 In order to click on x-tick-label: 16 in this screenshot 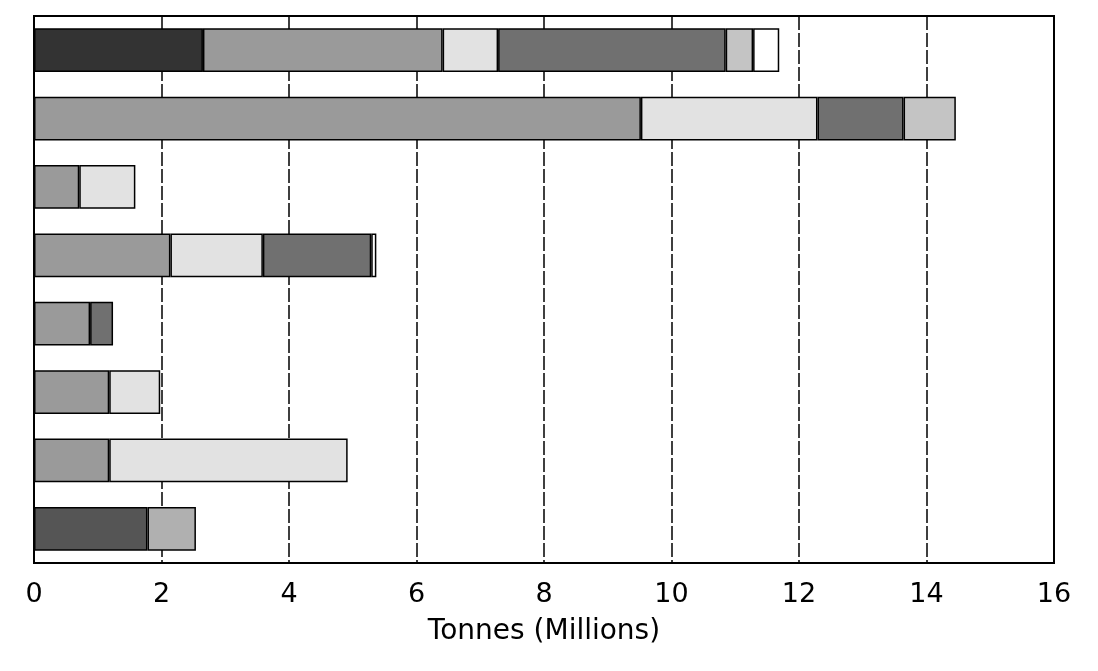, I will do `click(1054, 592)`.